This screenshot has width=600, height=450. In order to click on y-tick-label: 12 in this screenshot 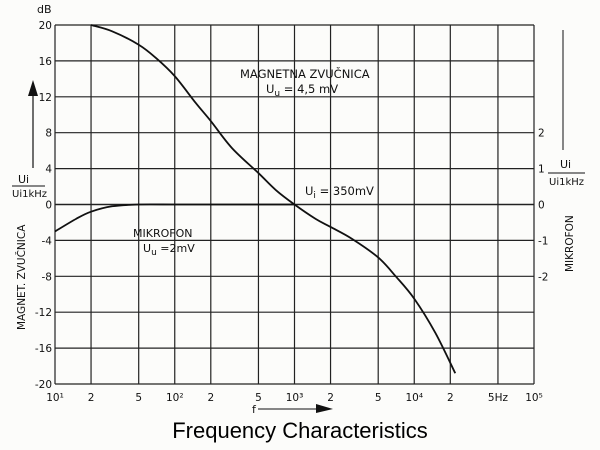, I will do `click(45, 98)`.